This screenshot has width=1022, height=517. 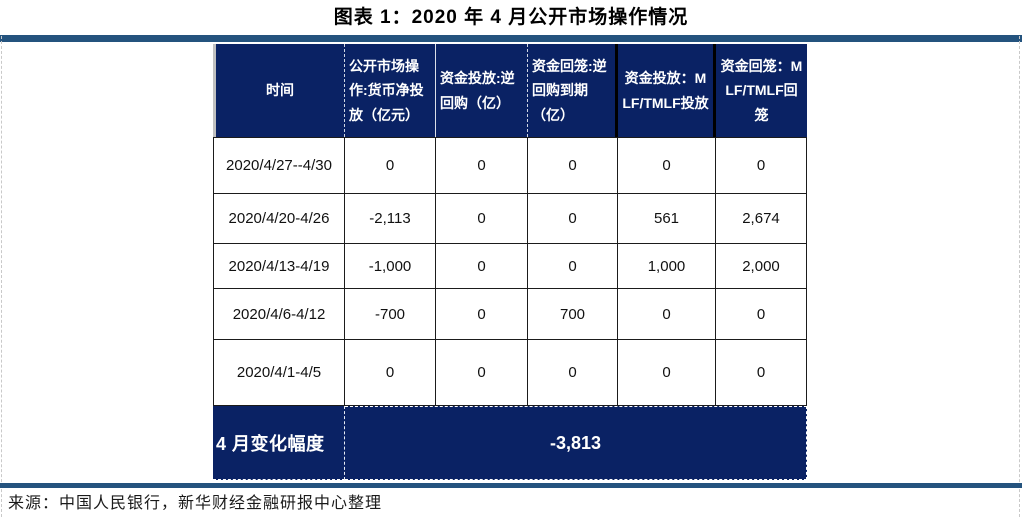 I want to click on top-rule-bar, so click(x=511, y=38).